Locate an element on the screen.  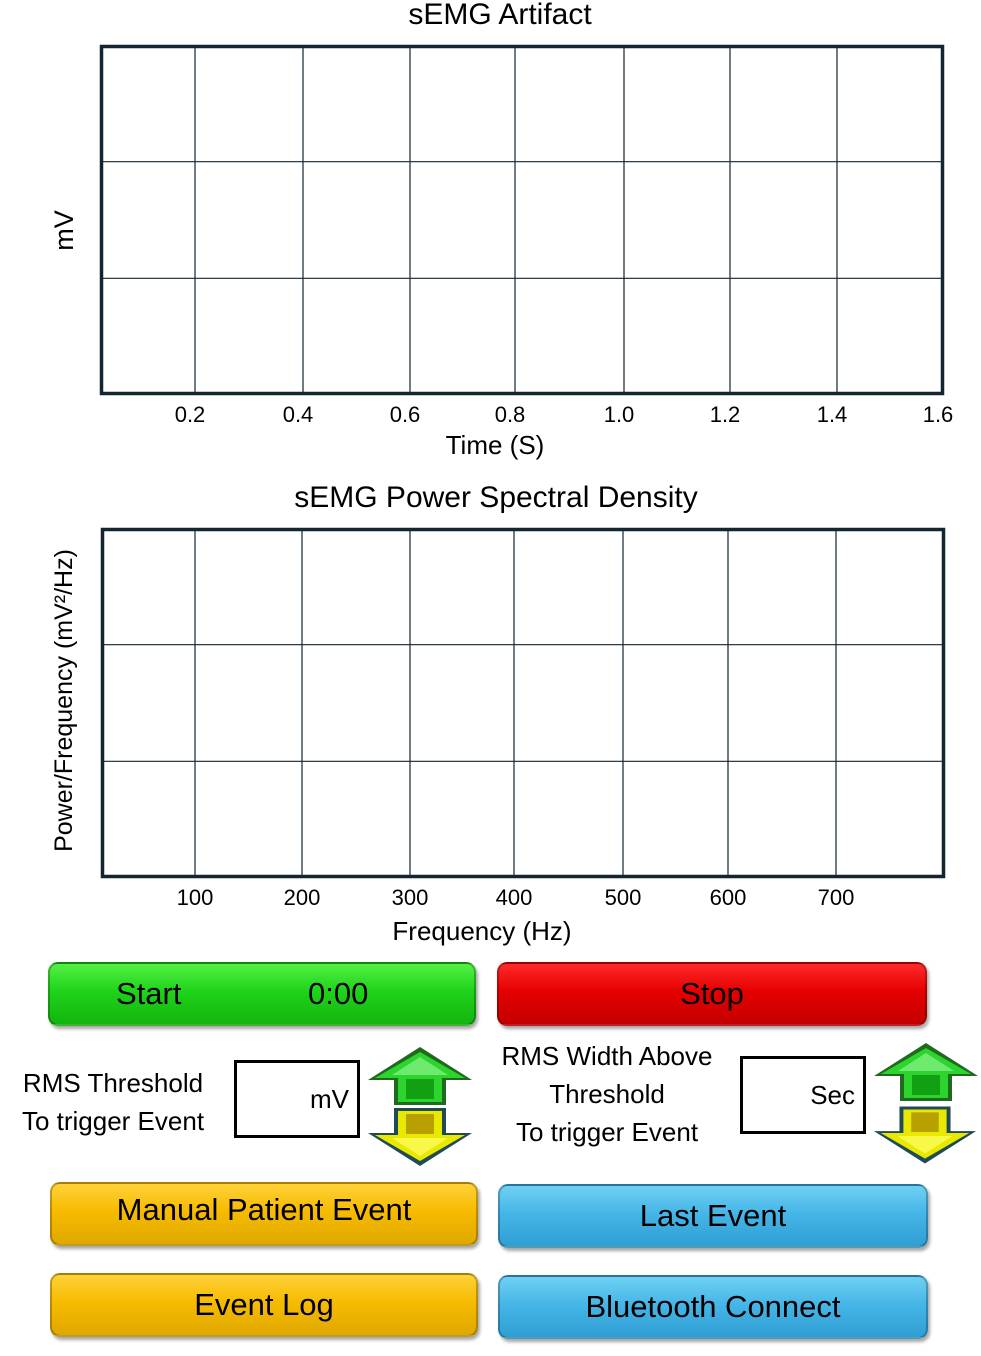
psd-tick-label: 300 is located at coordinates (410, 897).